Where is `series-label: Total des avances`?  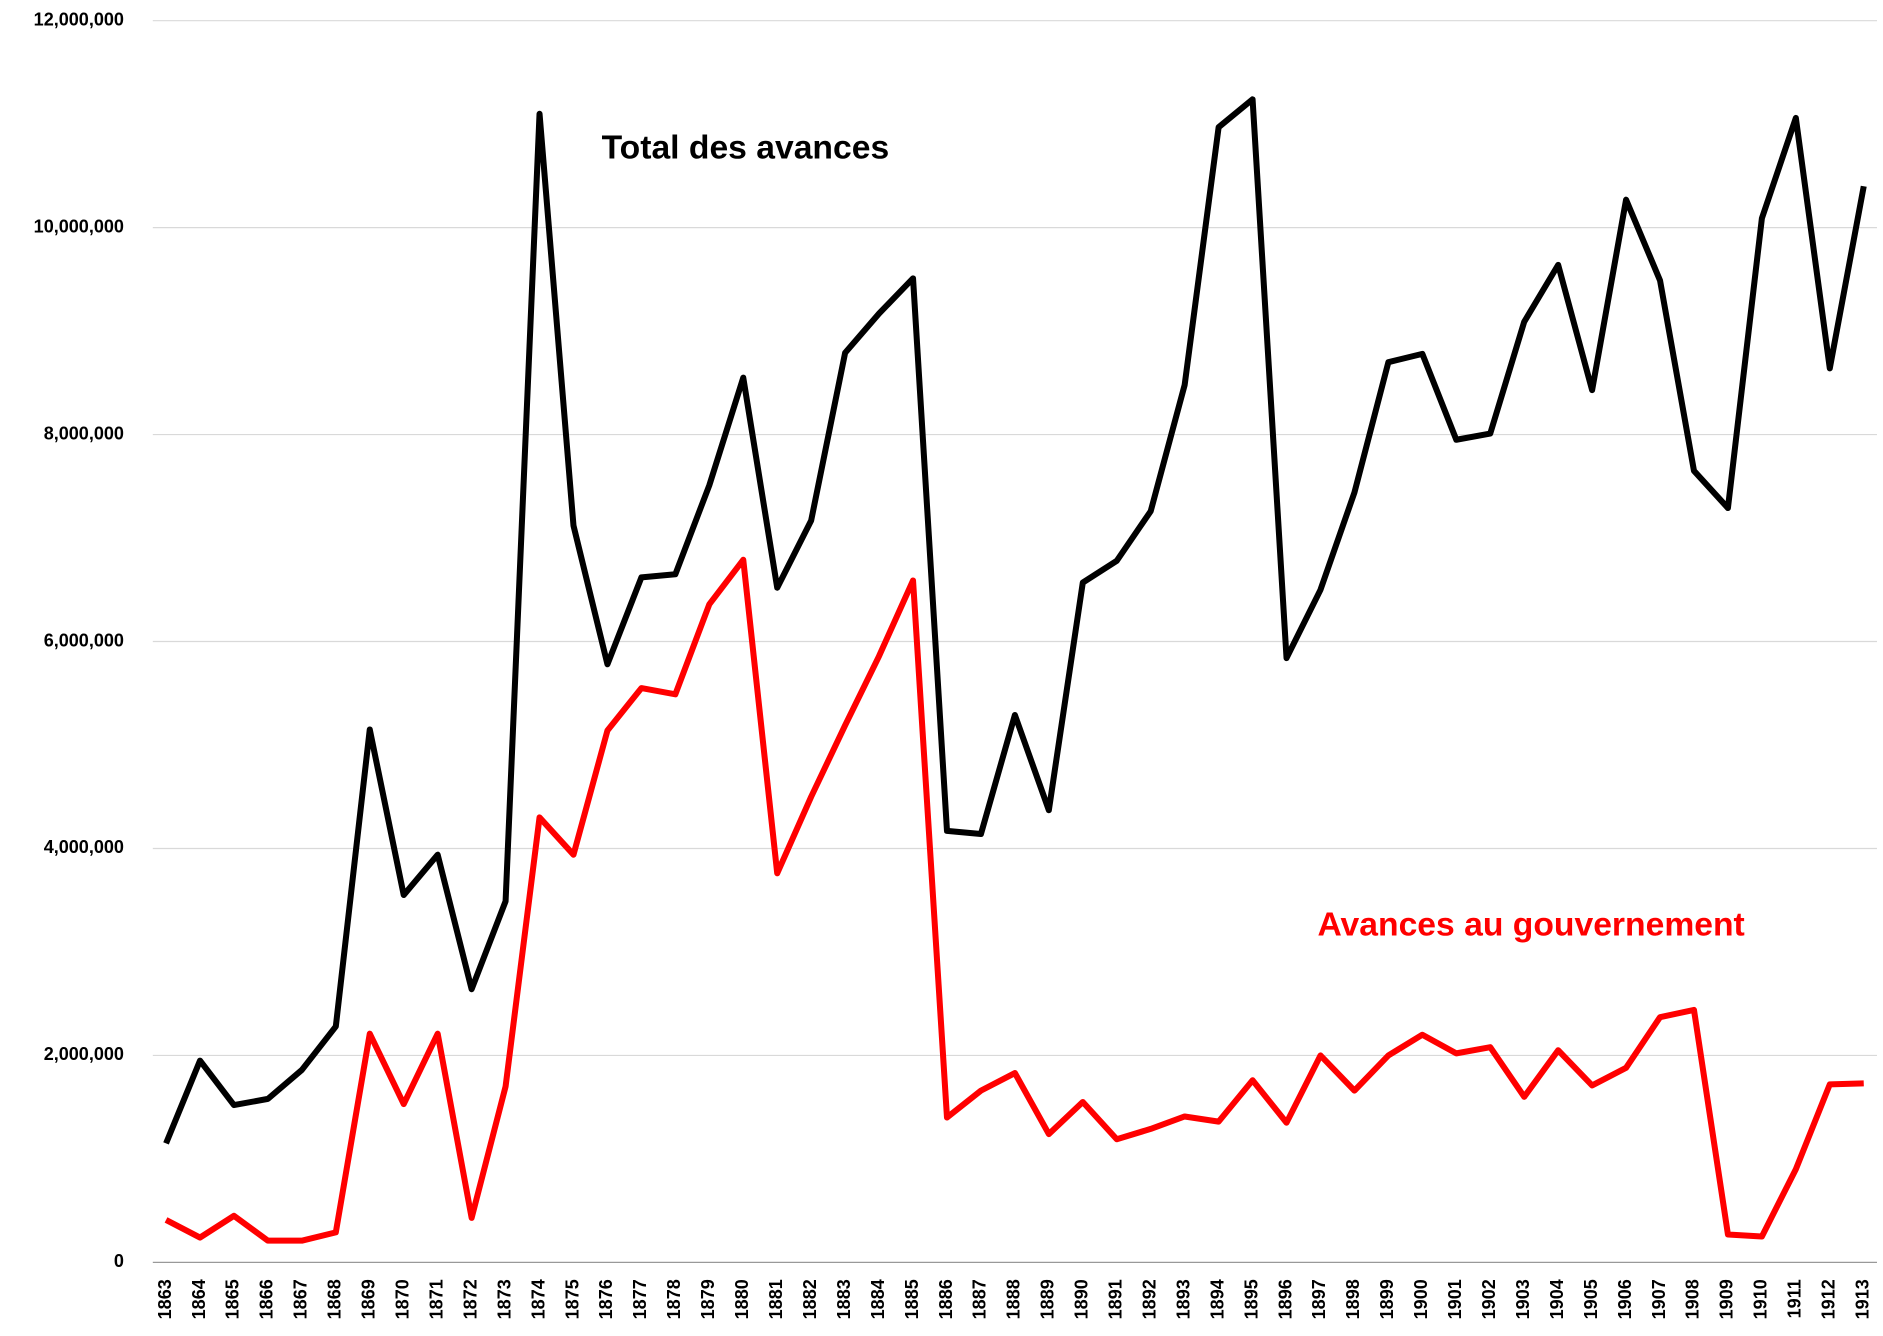 series-label: Total des avances is located at coordinates (746, 147).